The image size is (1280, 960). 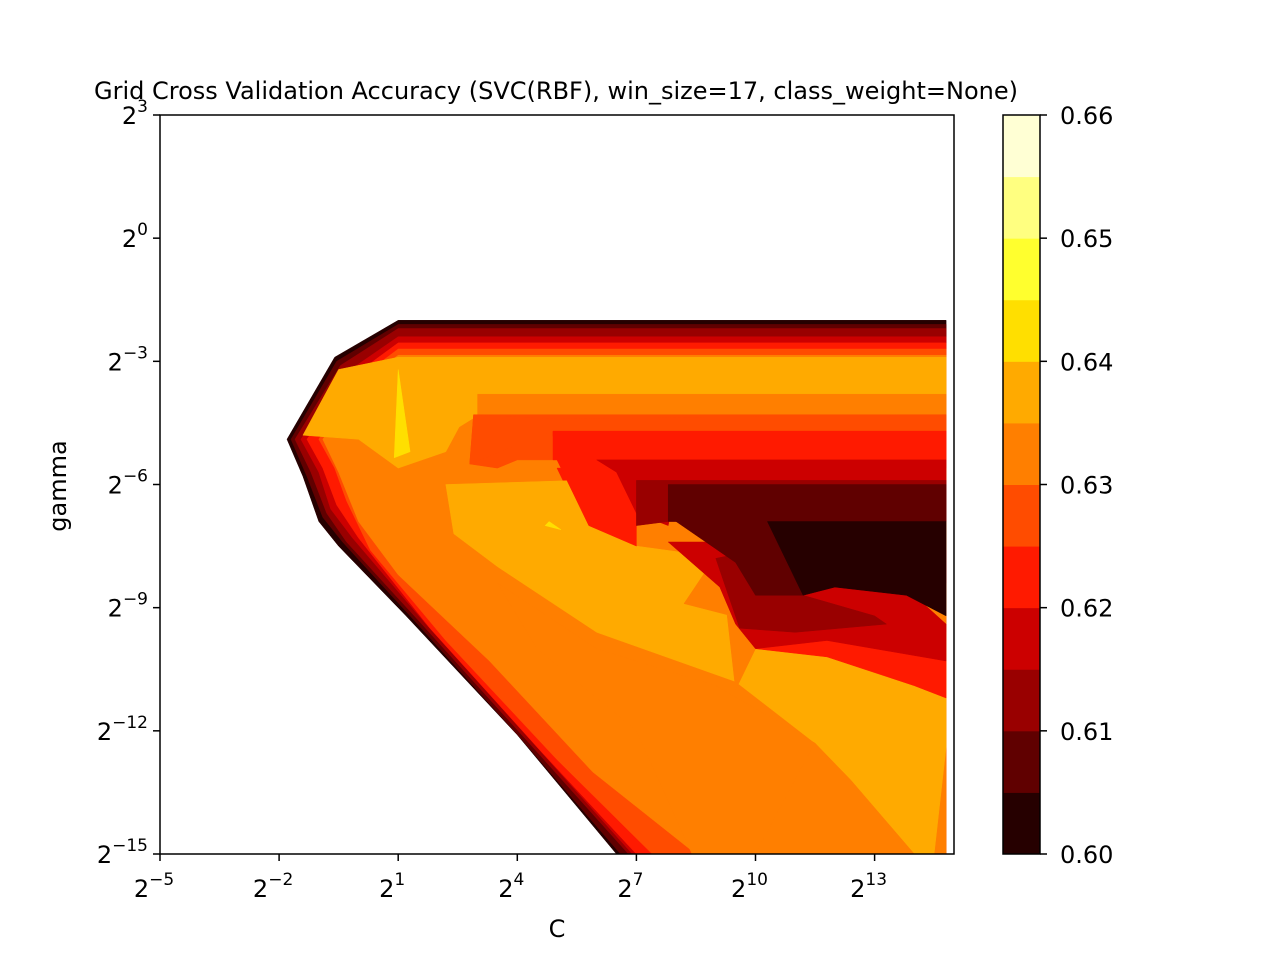 What do you see at coordinates (749, 886) in the screenshot?
I see `x-tick-label: 210` at bounding box center [749, 886].